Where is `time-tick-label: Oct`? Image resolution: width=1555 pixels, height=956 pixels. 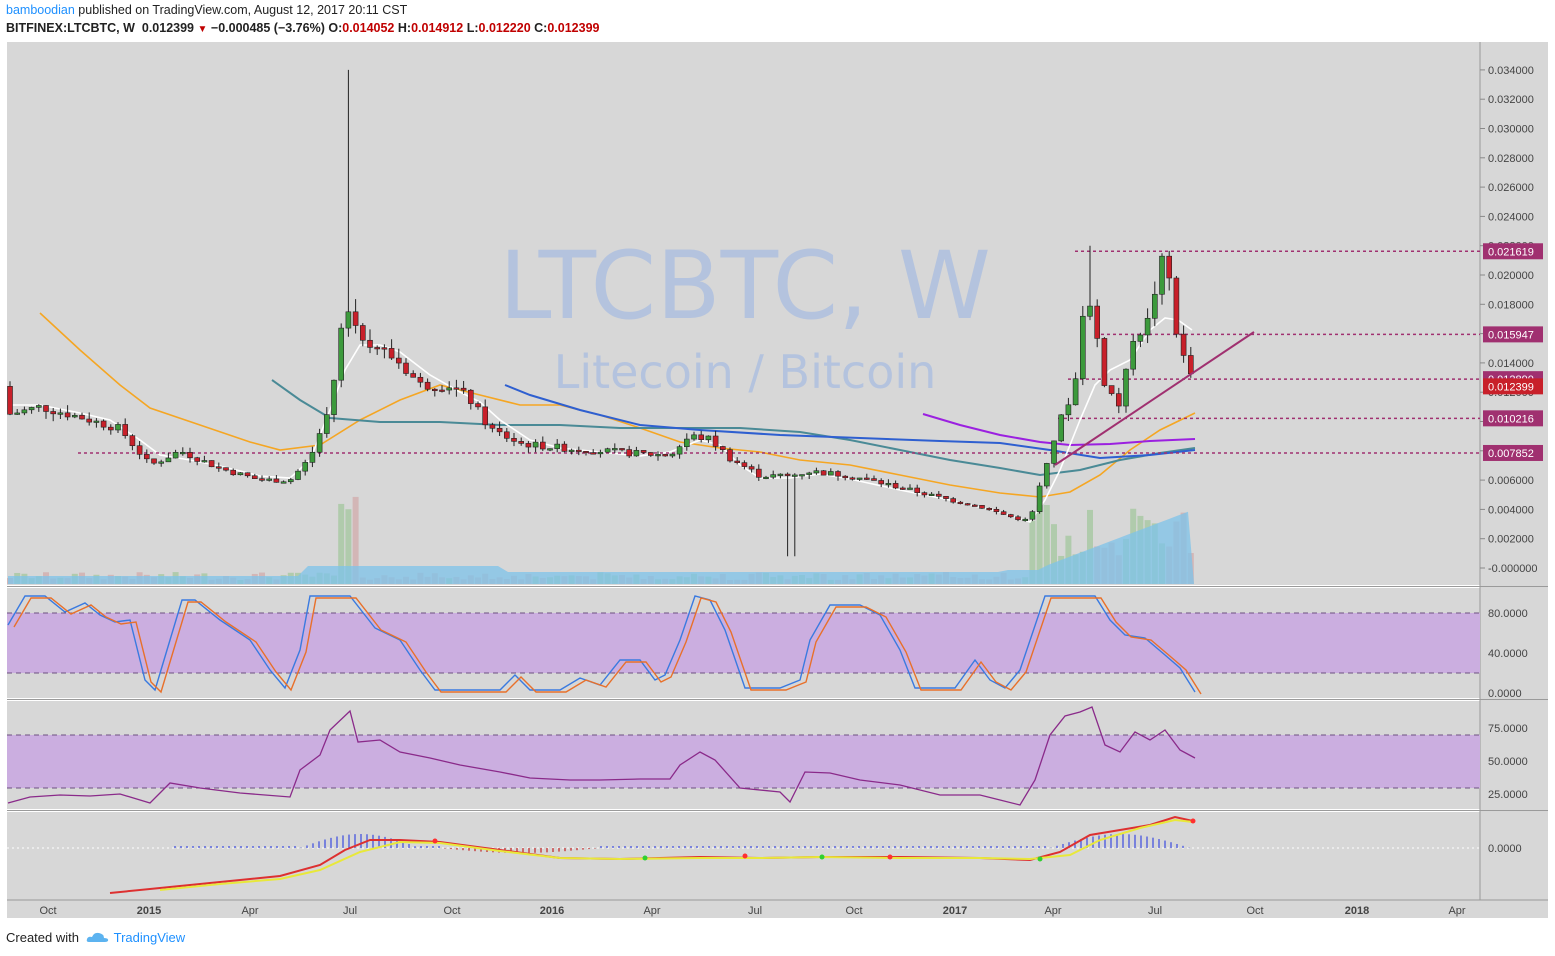
time-tick-label: Oct is located at coordinates (47, 911).